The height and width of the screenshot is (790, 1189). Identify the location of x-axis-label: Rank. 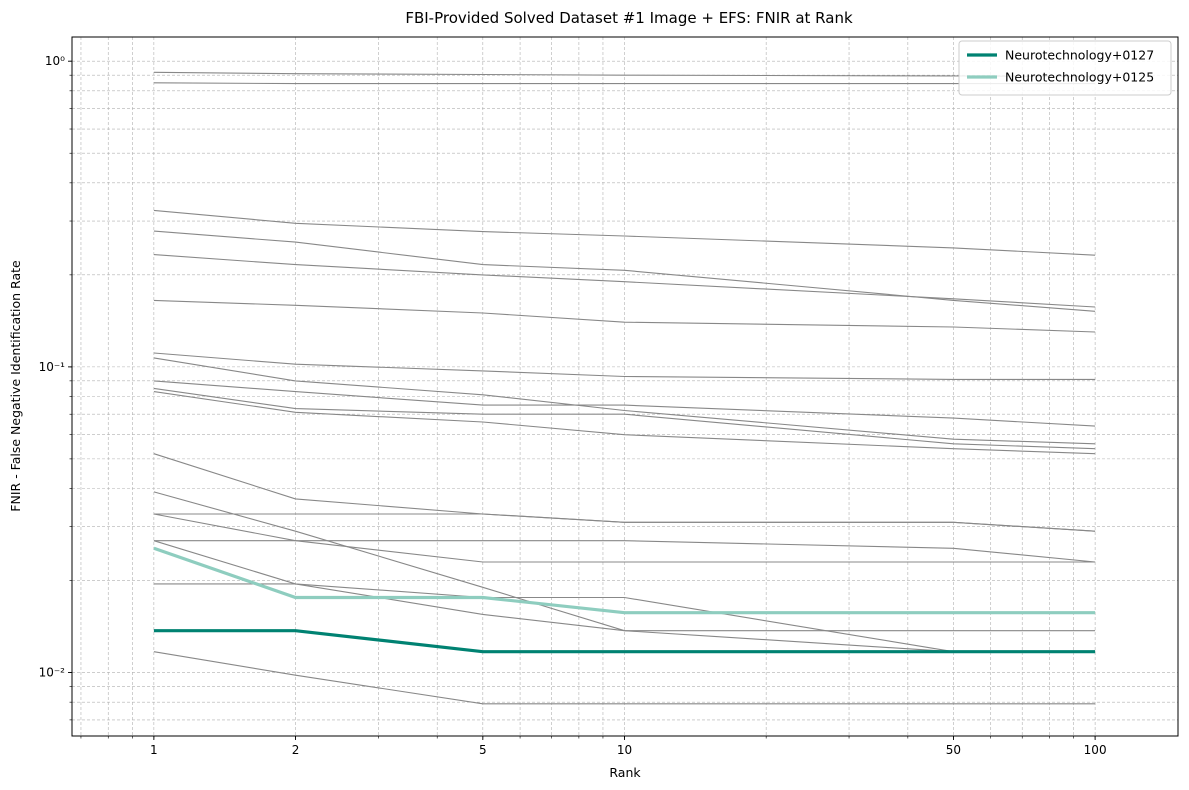
(625, 772).